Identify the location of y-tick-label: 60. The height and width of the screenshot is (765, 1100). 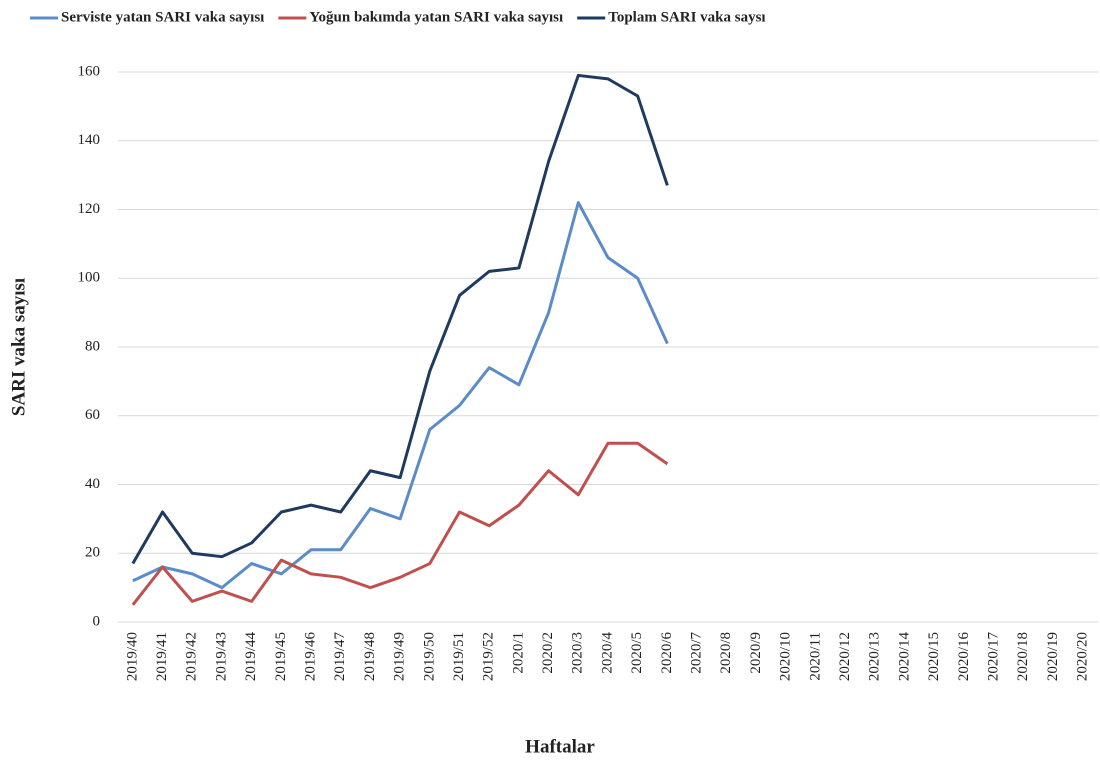
(92, 415).